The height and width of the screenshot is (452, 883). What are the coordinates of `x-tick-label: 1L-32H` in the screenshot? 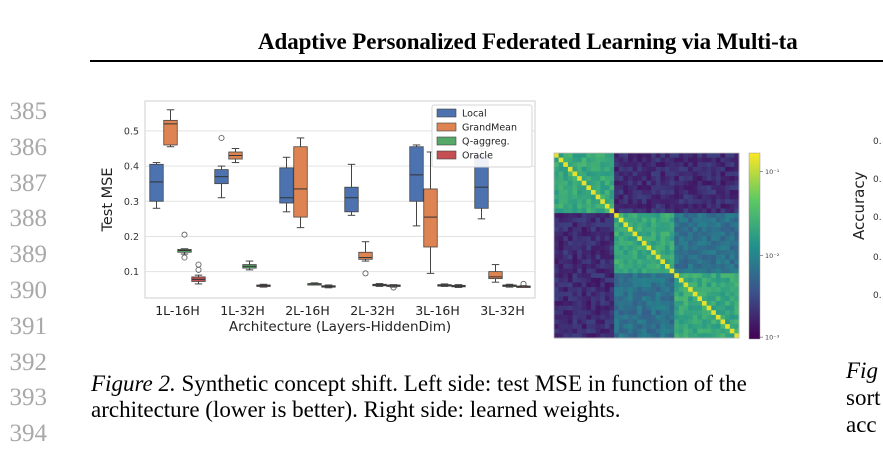 It's located at (242, 310).